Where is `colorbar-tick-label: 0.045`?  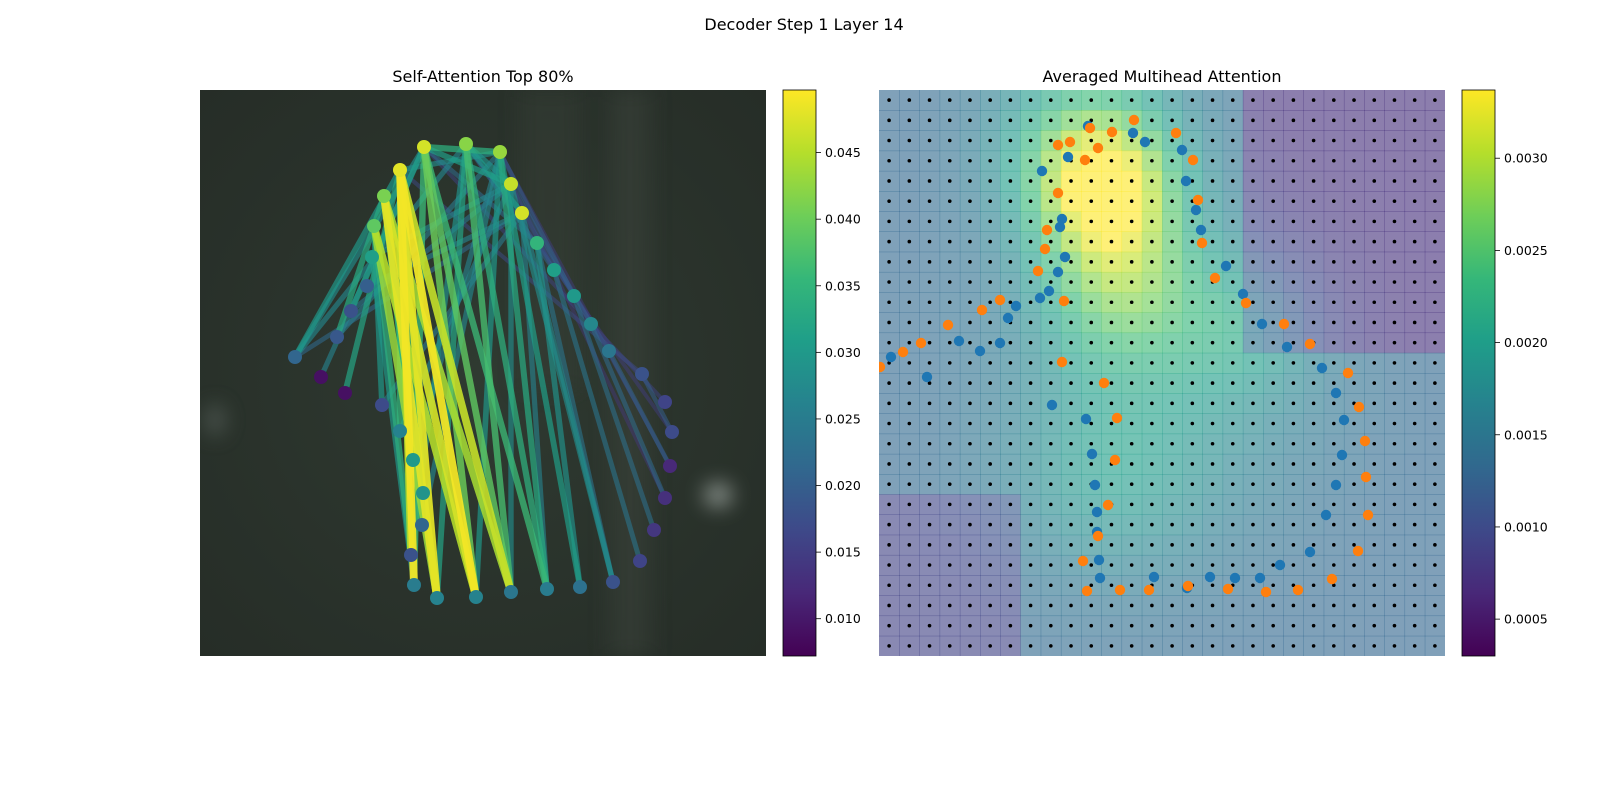 colorbar-tick-label: 0.045 is located at coordinates (843, 152).